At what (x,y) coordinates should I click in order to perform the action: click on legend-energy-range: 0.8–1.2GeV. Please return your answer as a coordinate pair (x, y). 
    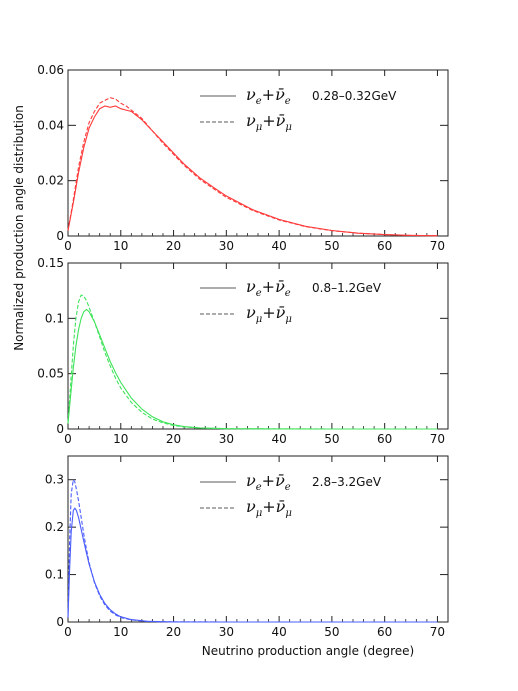
    Looking at the image, I should click on (347, 288).